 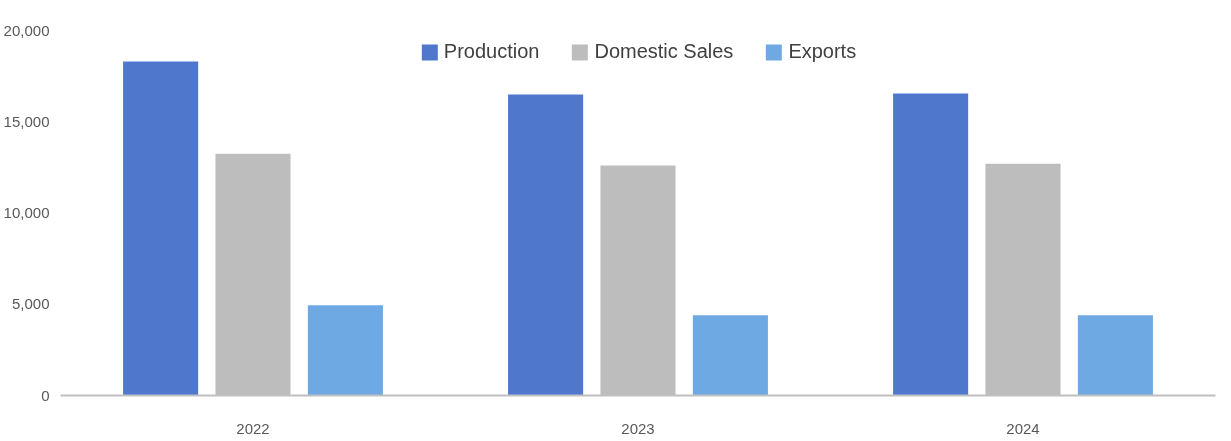 What do you see at coordinates (638, 428) in the screenshot?
I see `x-tick-label: 2023` at bounding box center [638, 428].